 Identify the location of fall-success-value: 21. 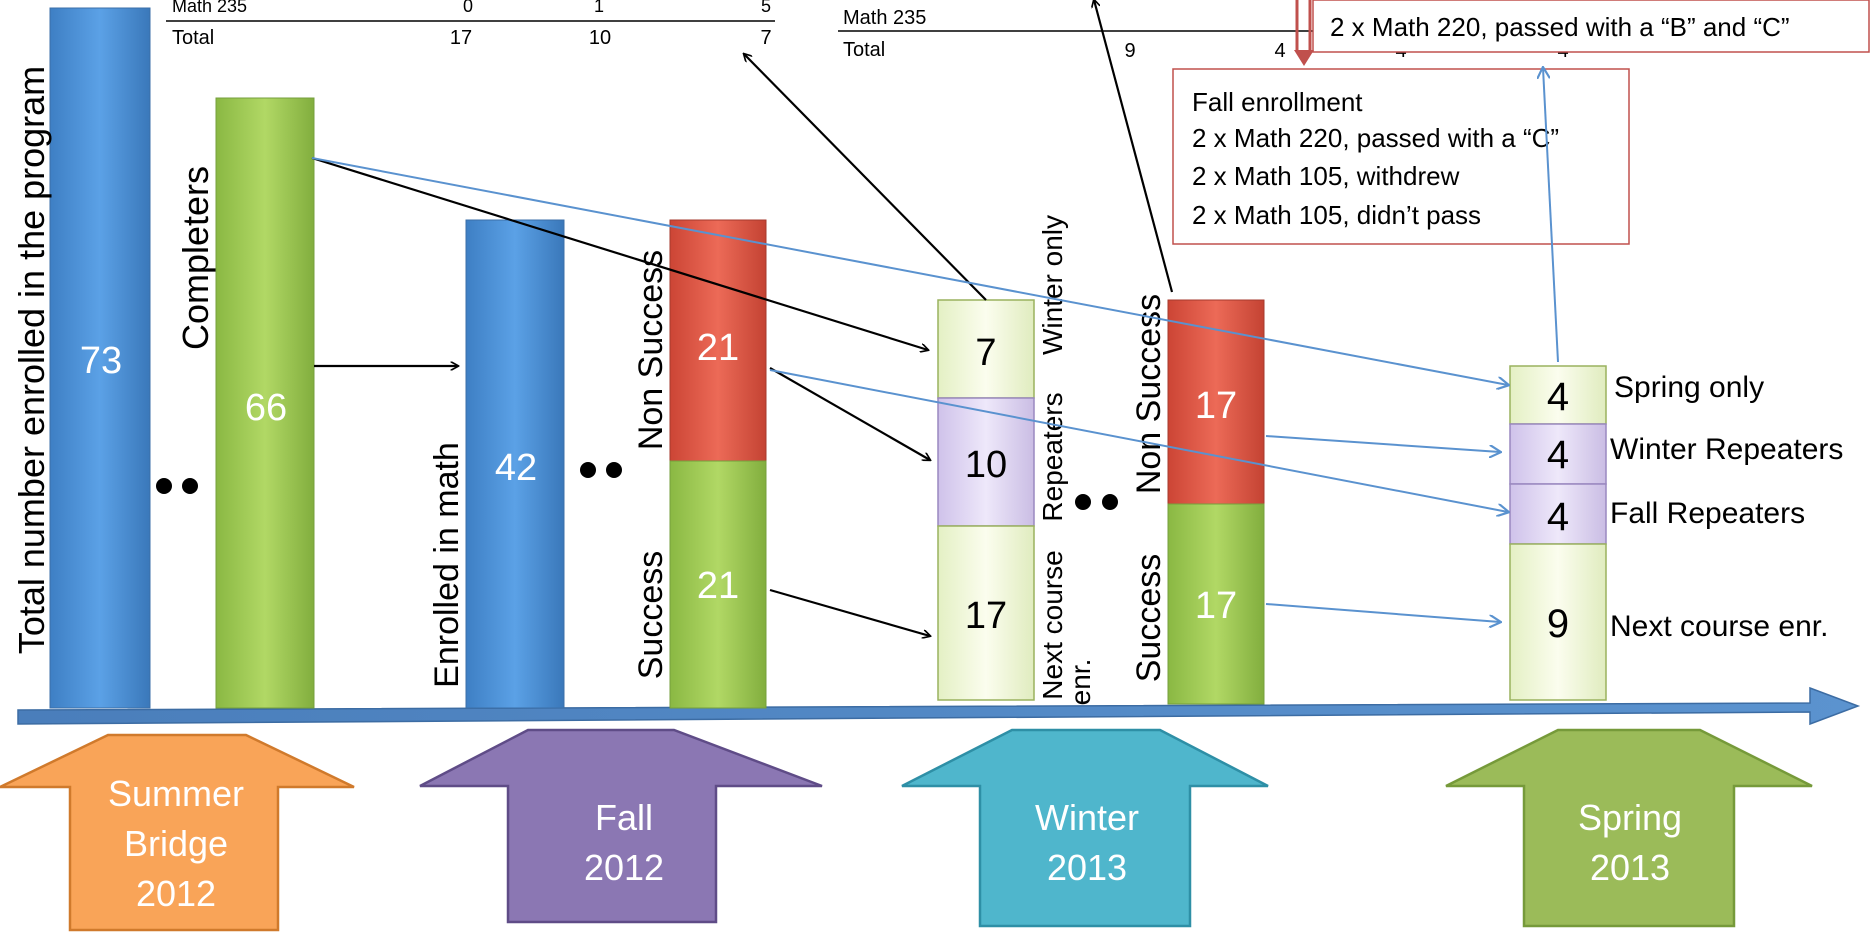
(718, 586).